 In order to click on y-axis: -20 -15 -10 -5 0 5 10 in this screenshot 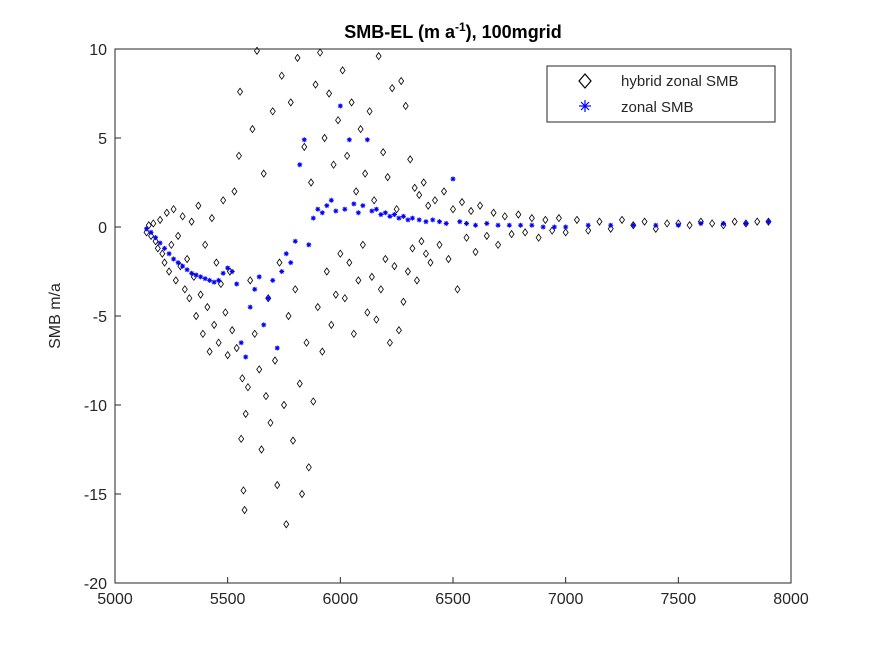, I will do `click(102, 317)`.